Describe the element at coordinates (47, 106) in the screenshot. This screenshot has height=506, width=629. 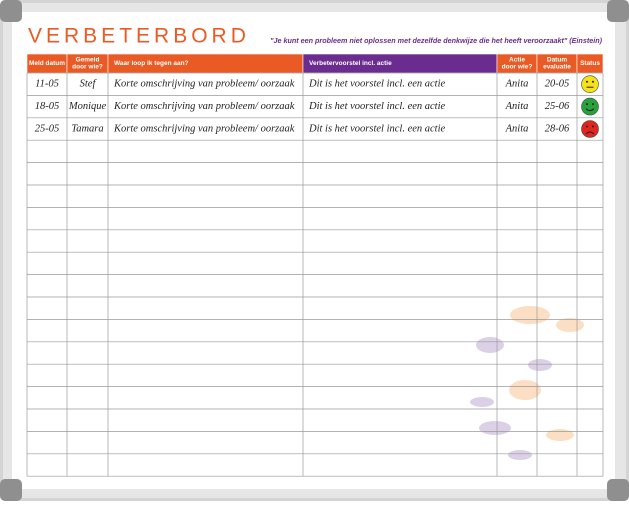
I see `cell-text: 18-05` at that location.